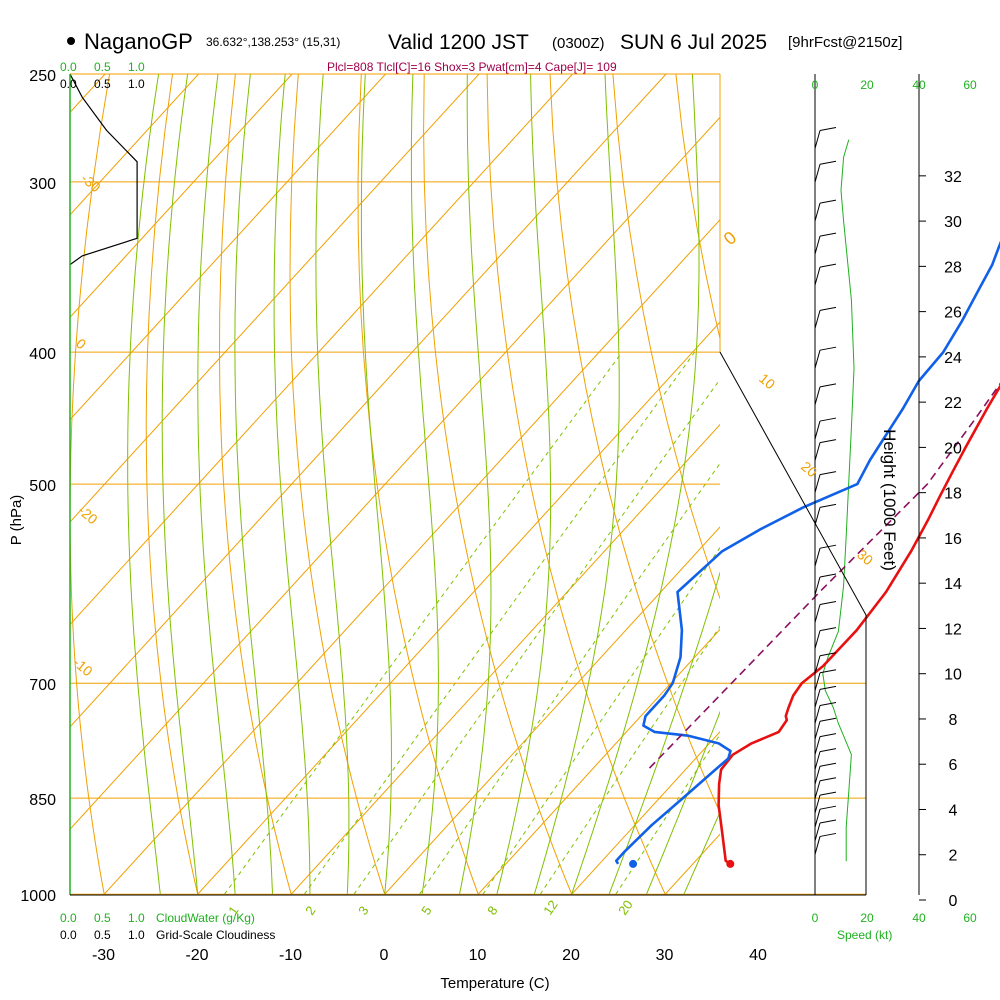 The image size is (1000, 1000). I want to click on station-name: NaganoGP, so click(138, 41).